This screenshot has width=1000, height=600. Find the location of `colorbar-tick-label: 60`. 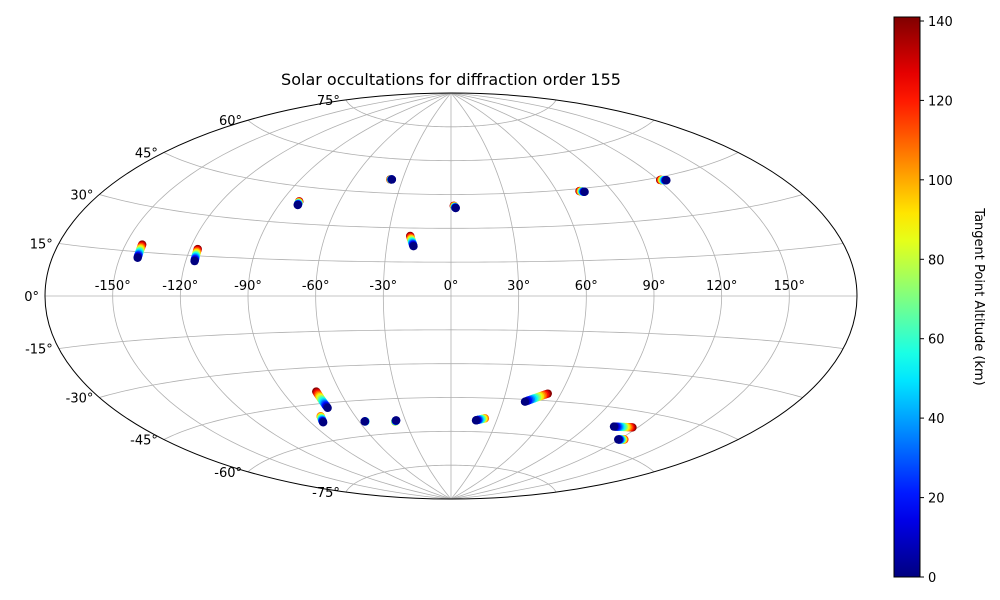

colorbar-tick-label: 60 is located at coordinates (936, 340).